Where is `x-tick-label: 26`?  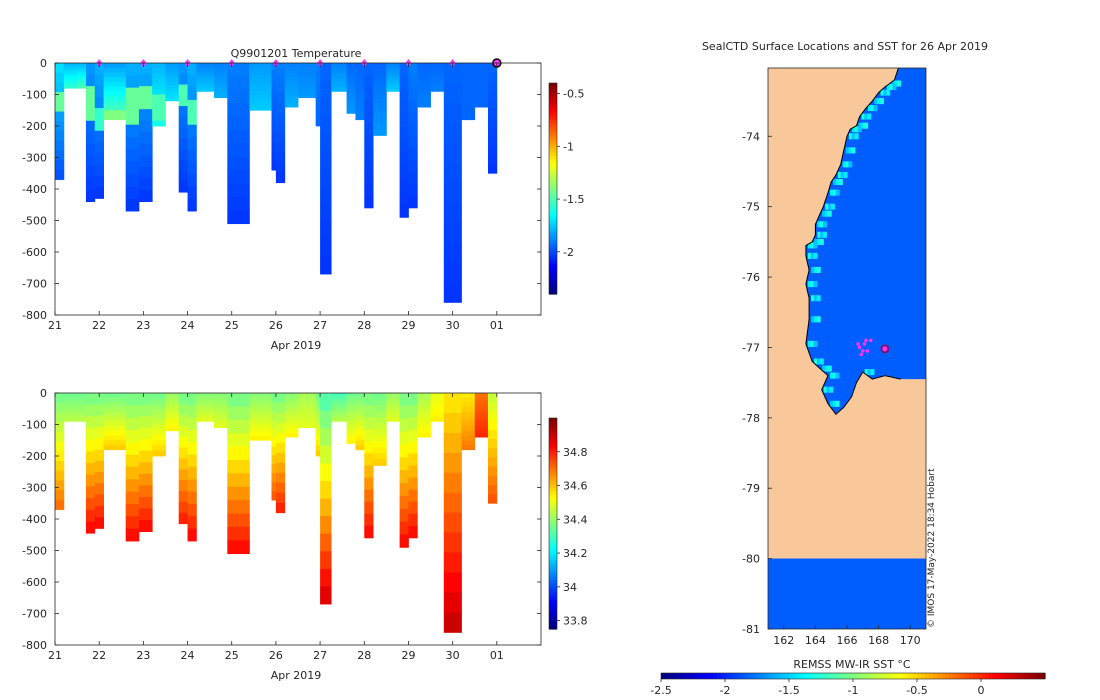
x-tick-label: 26 is located at coordinates (276, 655).